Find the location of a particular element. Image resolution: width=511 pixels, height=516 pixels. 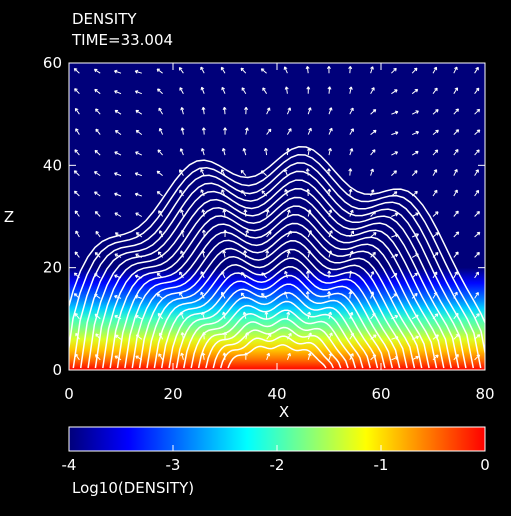

colorbar: -4 -3 -2 -1 0 is located at coordinates (276, 450).